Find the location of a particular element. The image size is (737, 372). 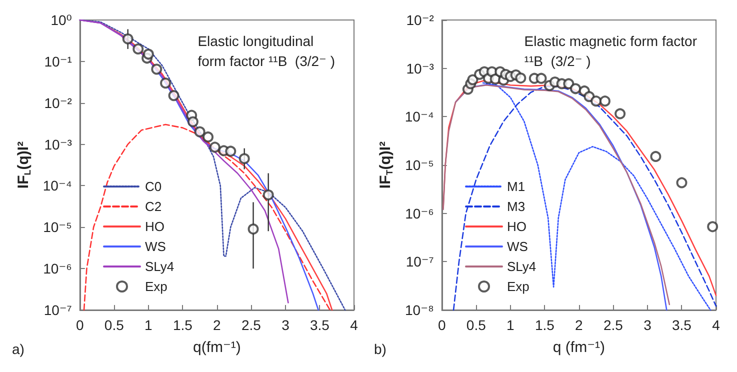

x-axis-title: q(fm⁻¹) is located at coordinates (216, 347).